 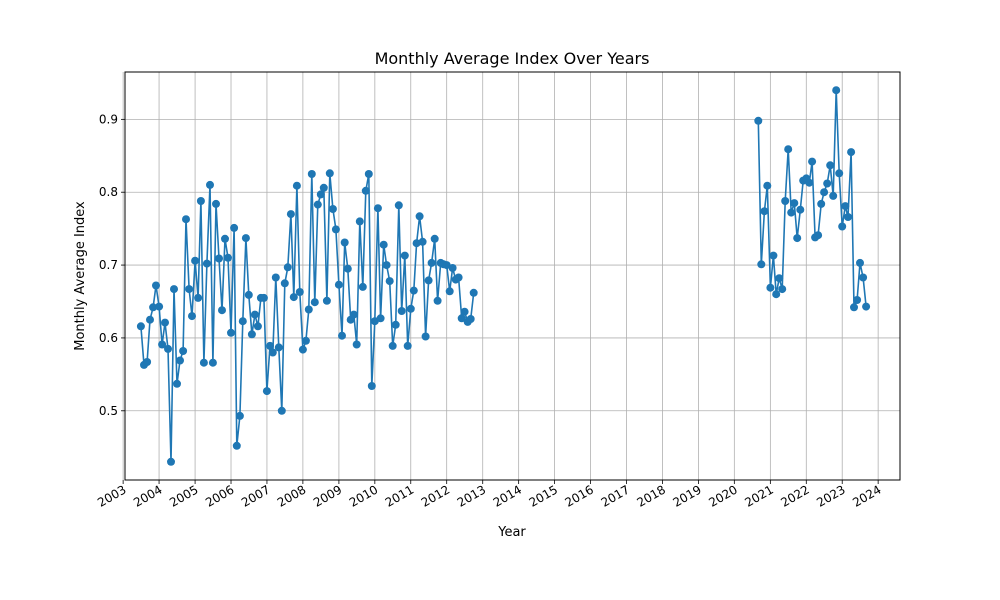 I want to click on y-axis-label: Monthly Average Index, so click(x=80, y=276).